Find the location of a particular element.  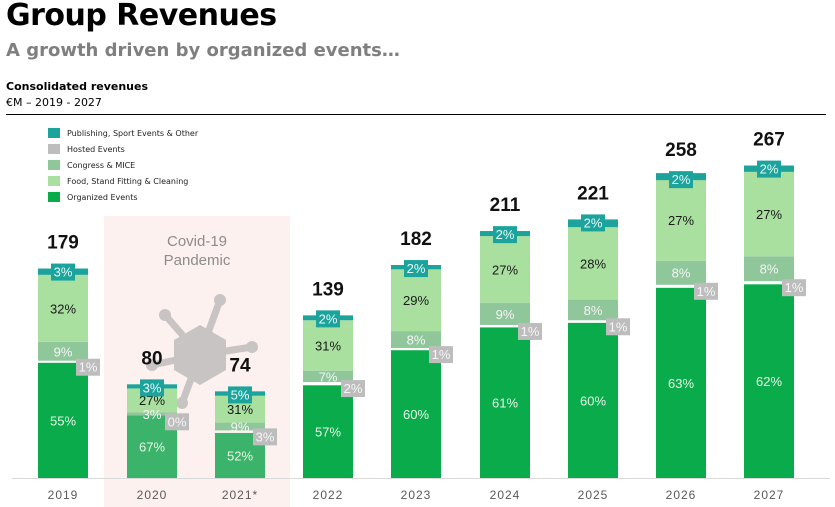

total-label: 221 is located at coordinates (593, 193).